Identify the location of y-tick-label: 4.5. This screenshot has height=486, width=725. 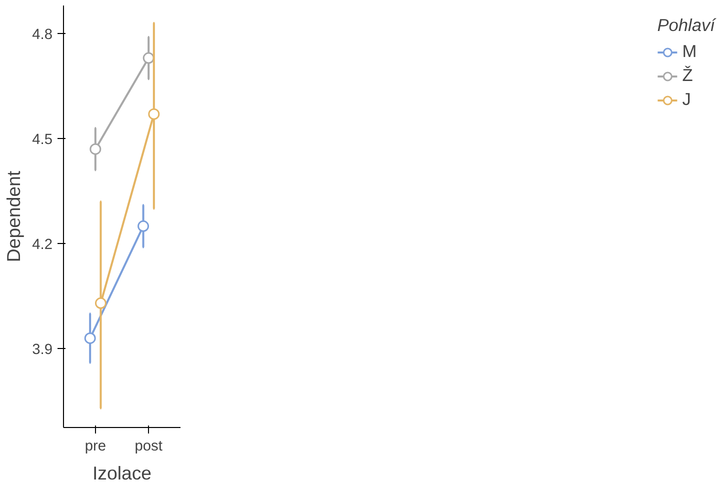
(42, 140).